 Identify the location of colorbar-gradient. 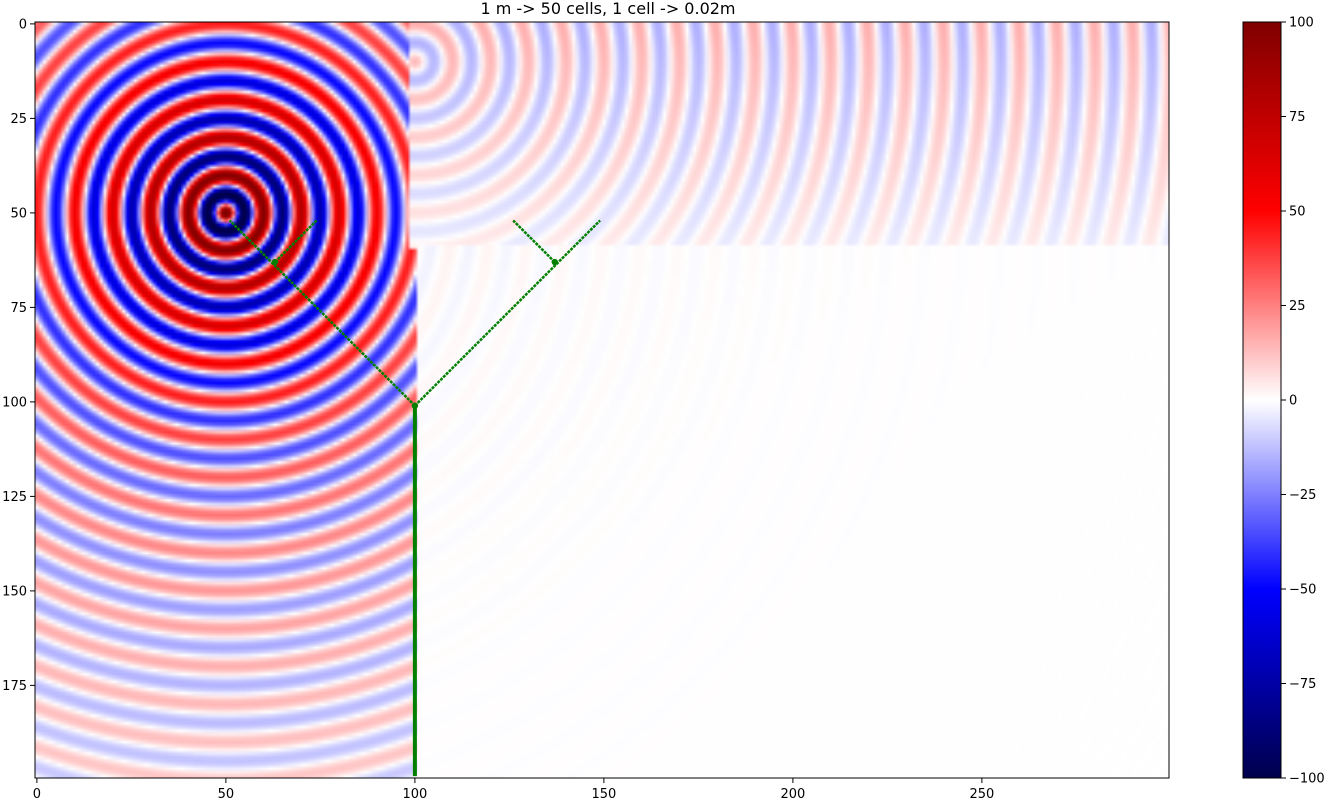
(1262, 400).